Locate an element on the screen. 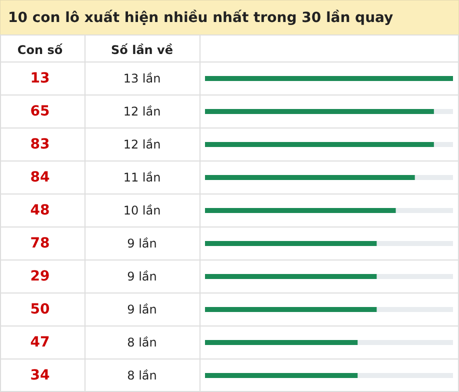 This screenshot has width=459, height=392. y-axis-title: Con số is located at coordinates (40, 50).